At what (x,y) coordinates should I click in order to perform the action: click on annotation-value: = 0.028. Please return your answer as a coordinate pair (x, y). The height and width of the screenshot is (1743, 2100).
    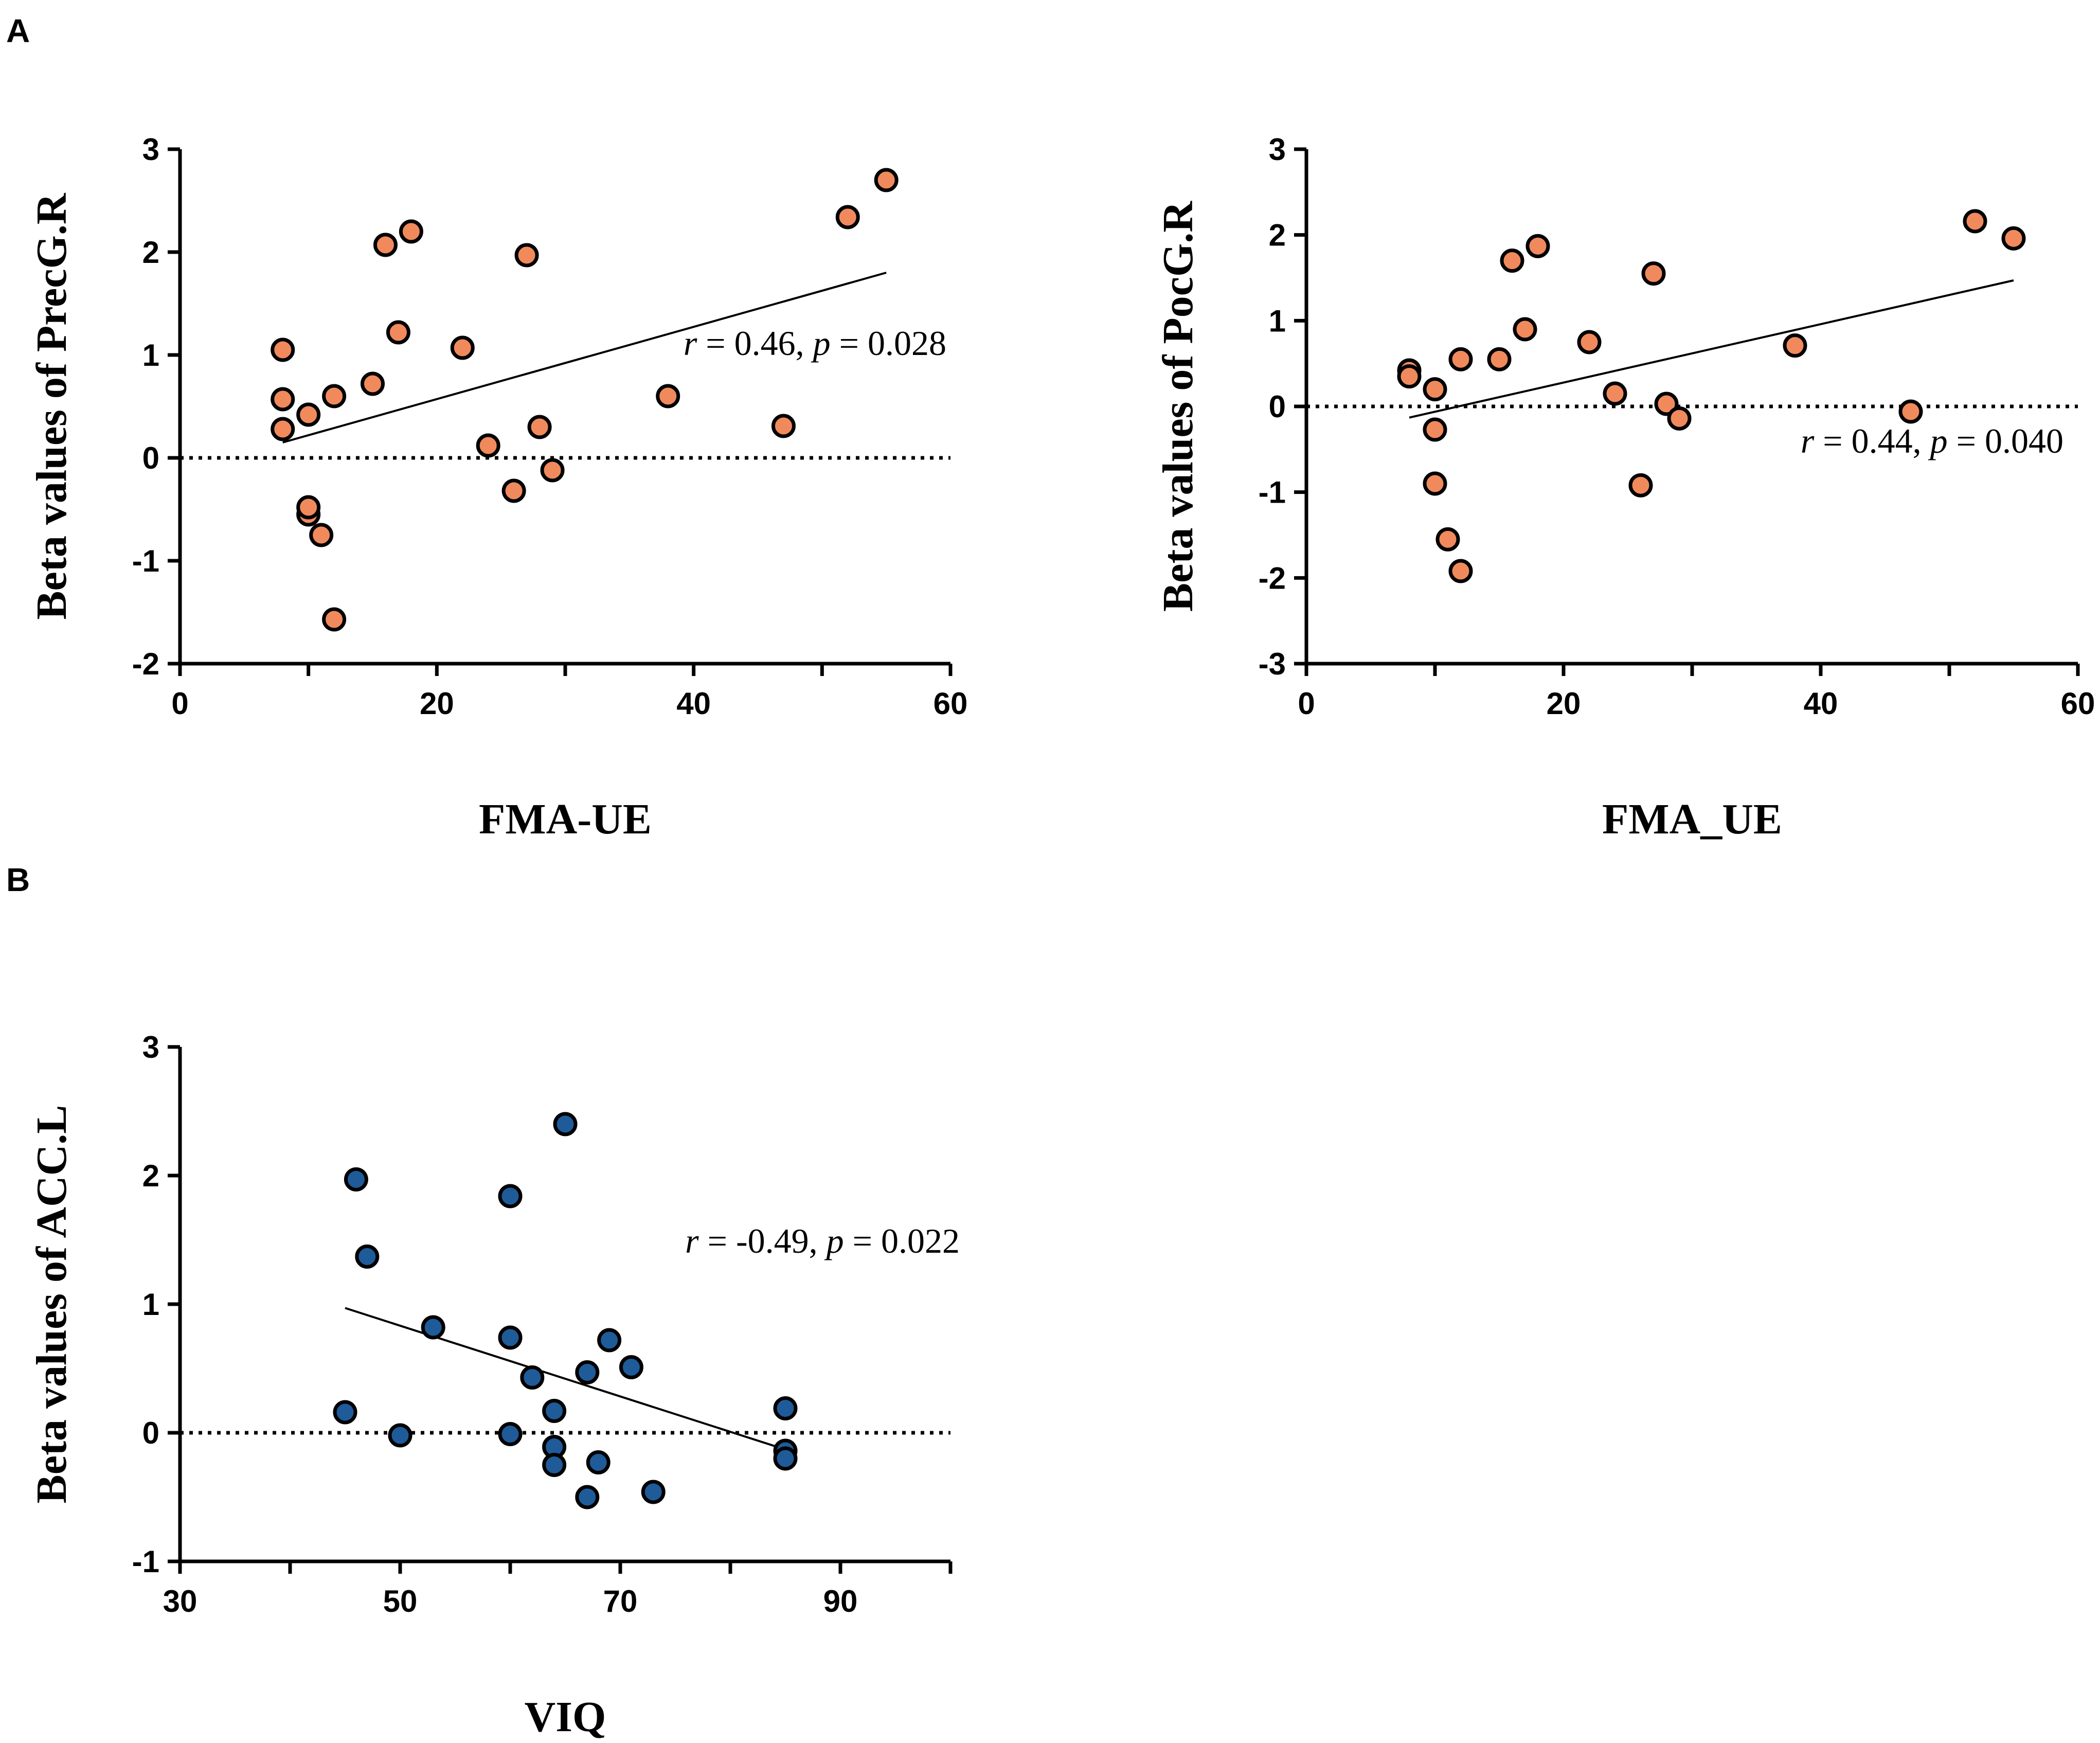
    Looking at the image, I should click on (888, 343).